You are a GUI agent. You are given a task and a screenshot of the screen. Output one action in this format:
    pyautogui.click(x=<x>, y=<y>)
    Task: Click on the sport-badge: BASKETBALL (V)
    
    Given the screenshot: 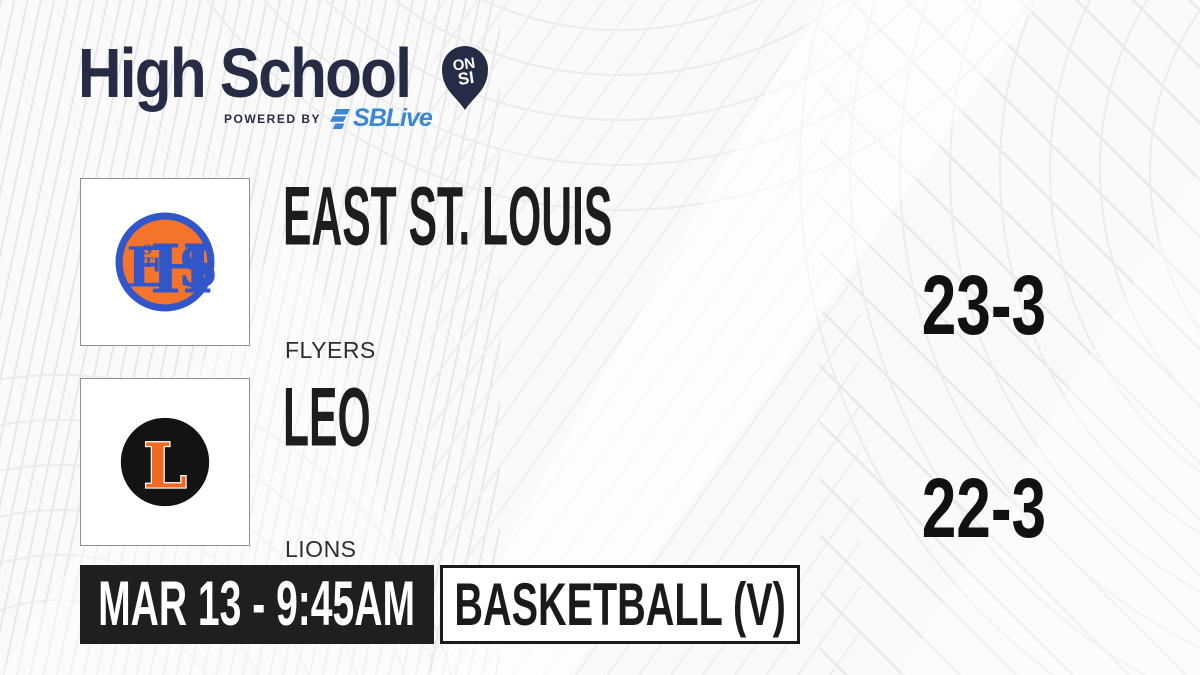 What is the action you would take?
    pyautogui.click(x=620, y=604)
    